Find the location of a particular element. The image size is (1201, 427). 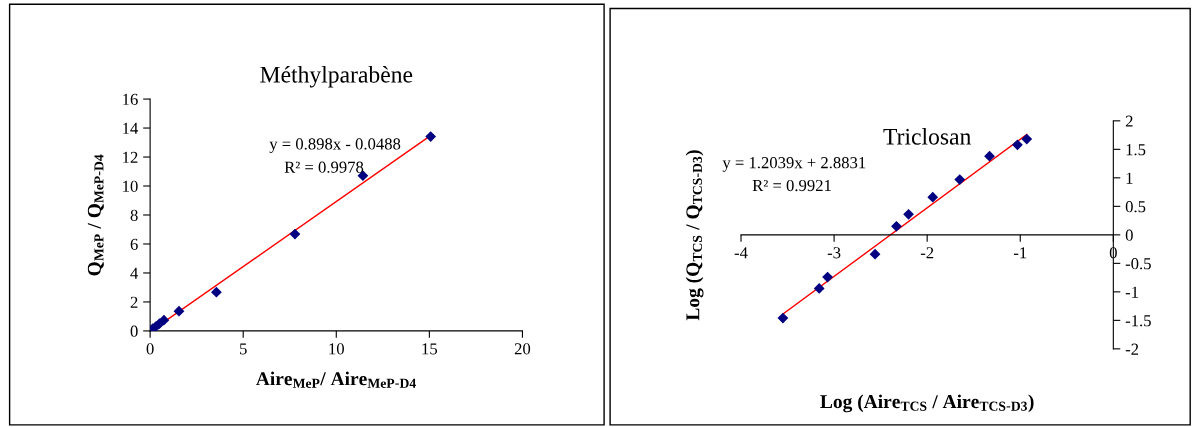

x-tick-label: -4 is located at coordinates (741, 253).